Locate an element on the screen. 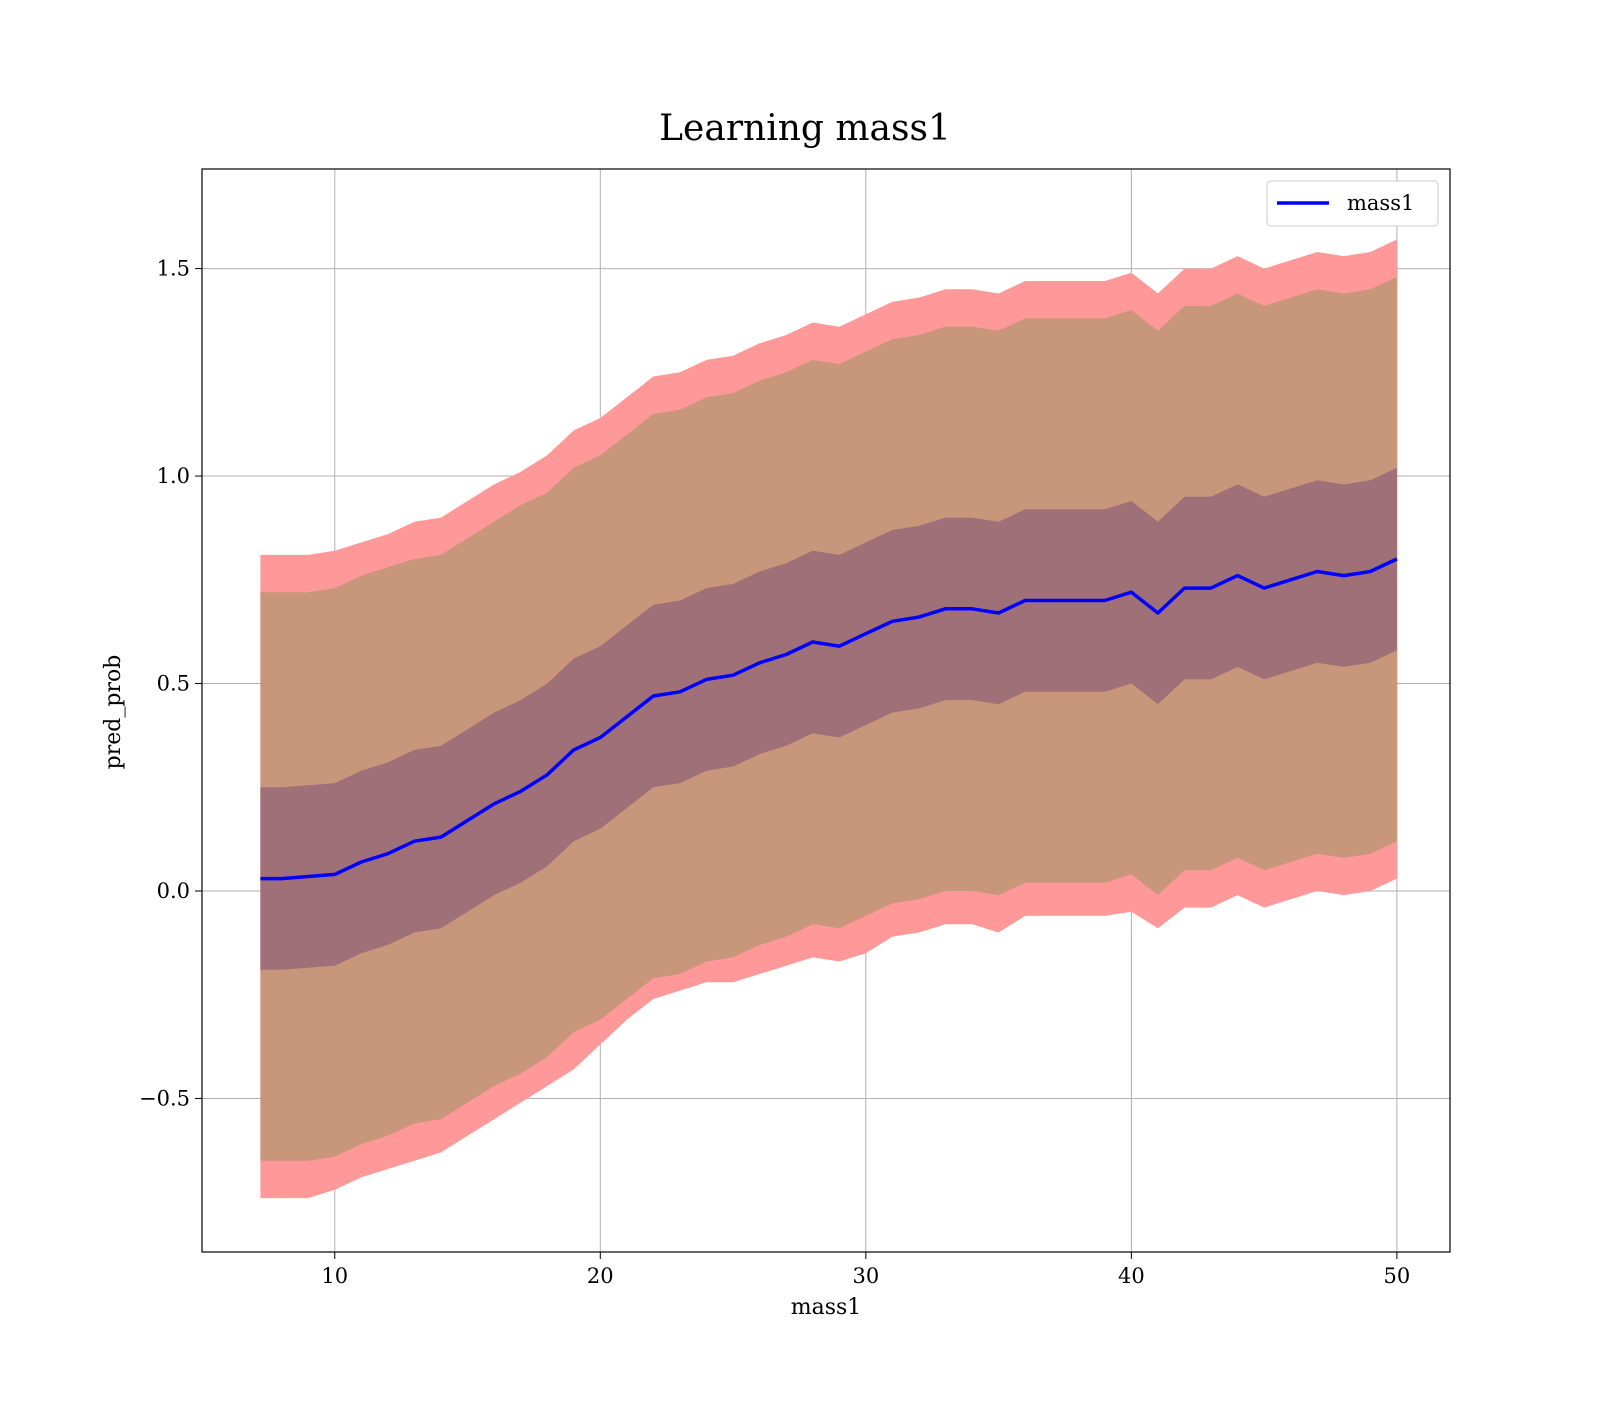  x-axis-label: mass1 is located at coordinates (826, 1307).